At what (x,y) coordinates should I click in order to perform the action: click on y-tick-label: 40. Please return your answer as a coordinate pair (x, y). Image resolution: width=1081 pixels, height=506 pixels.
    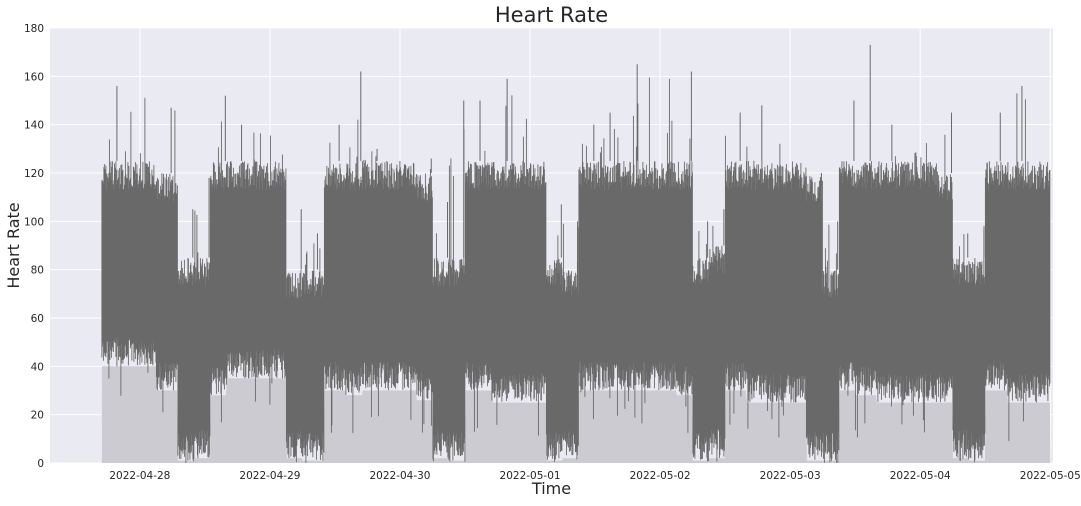
    Looking at the image, I should click on (37, 367).